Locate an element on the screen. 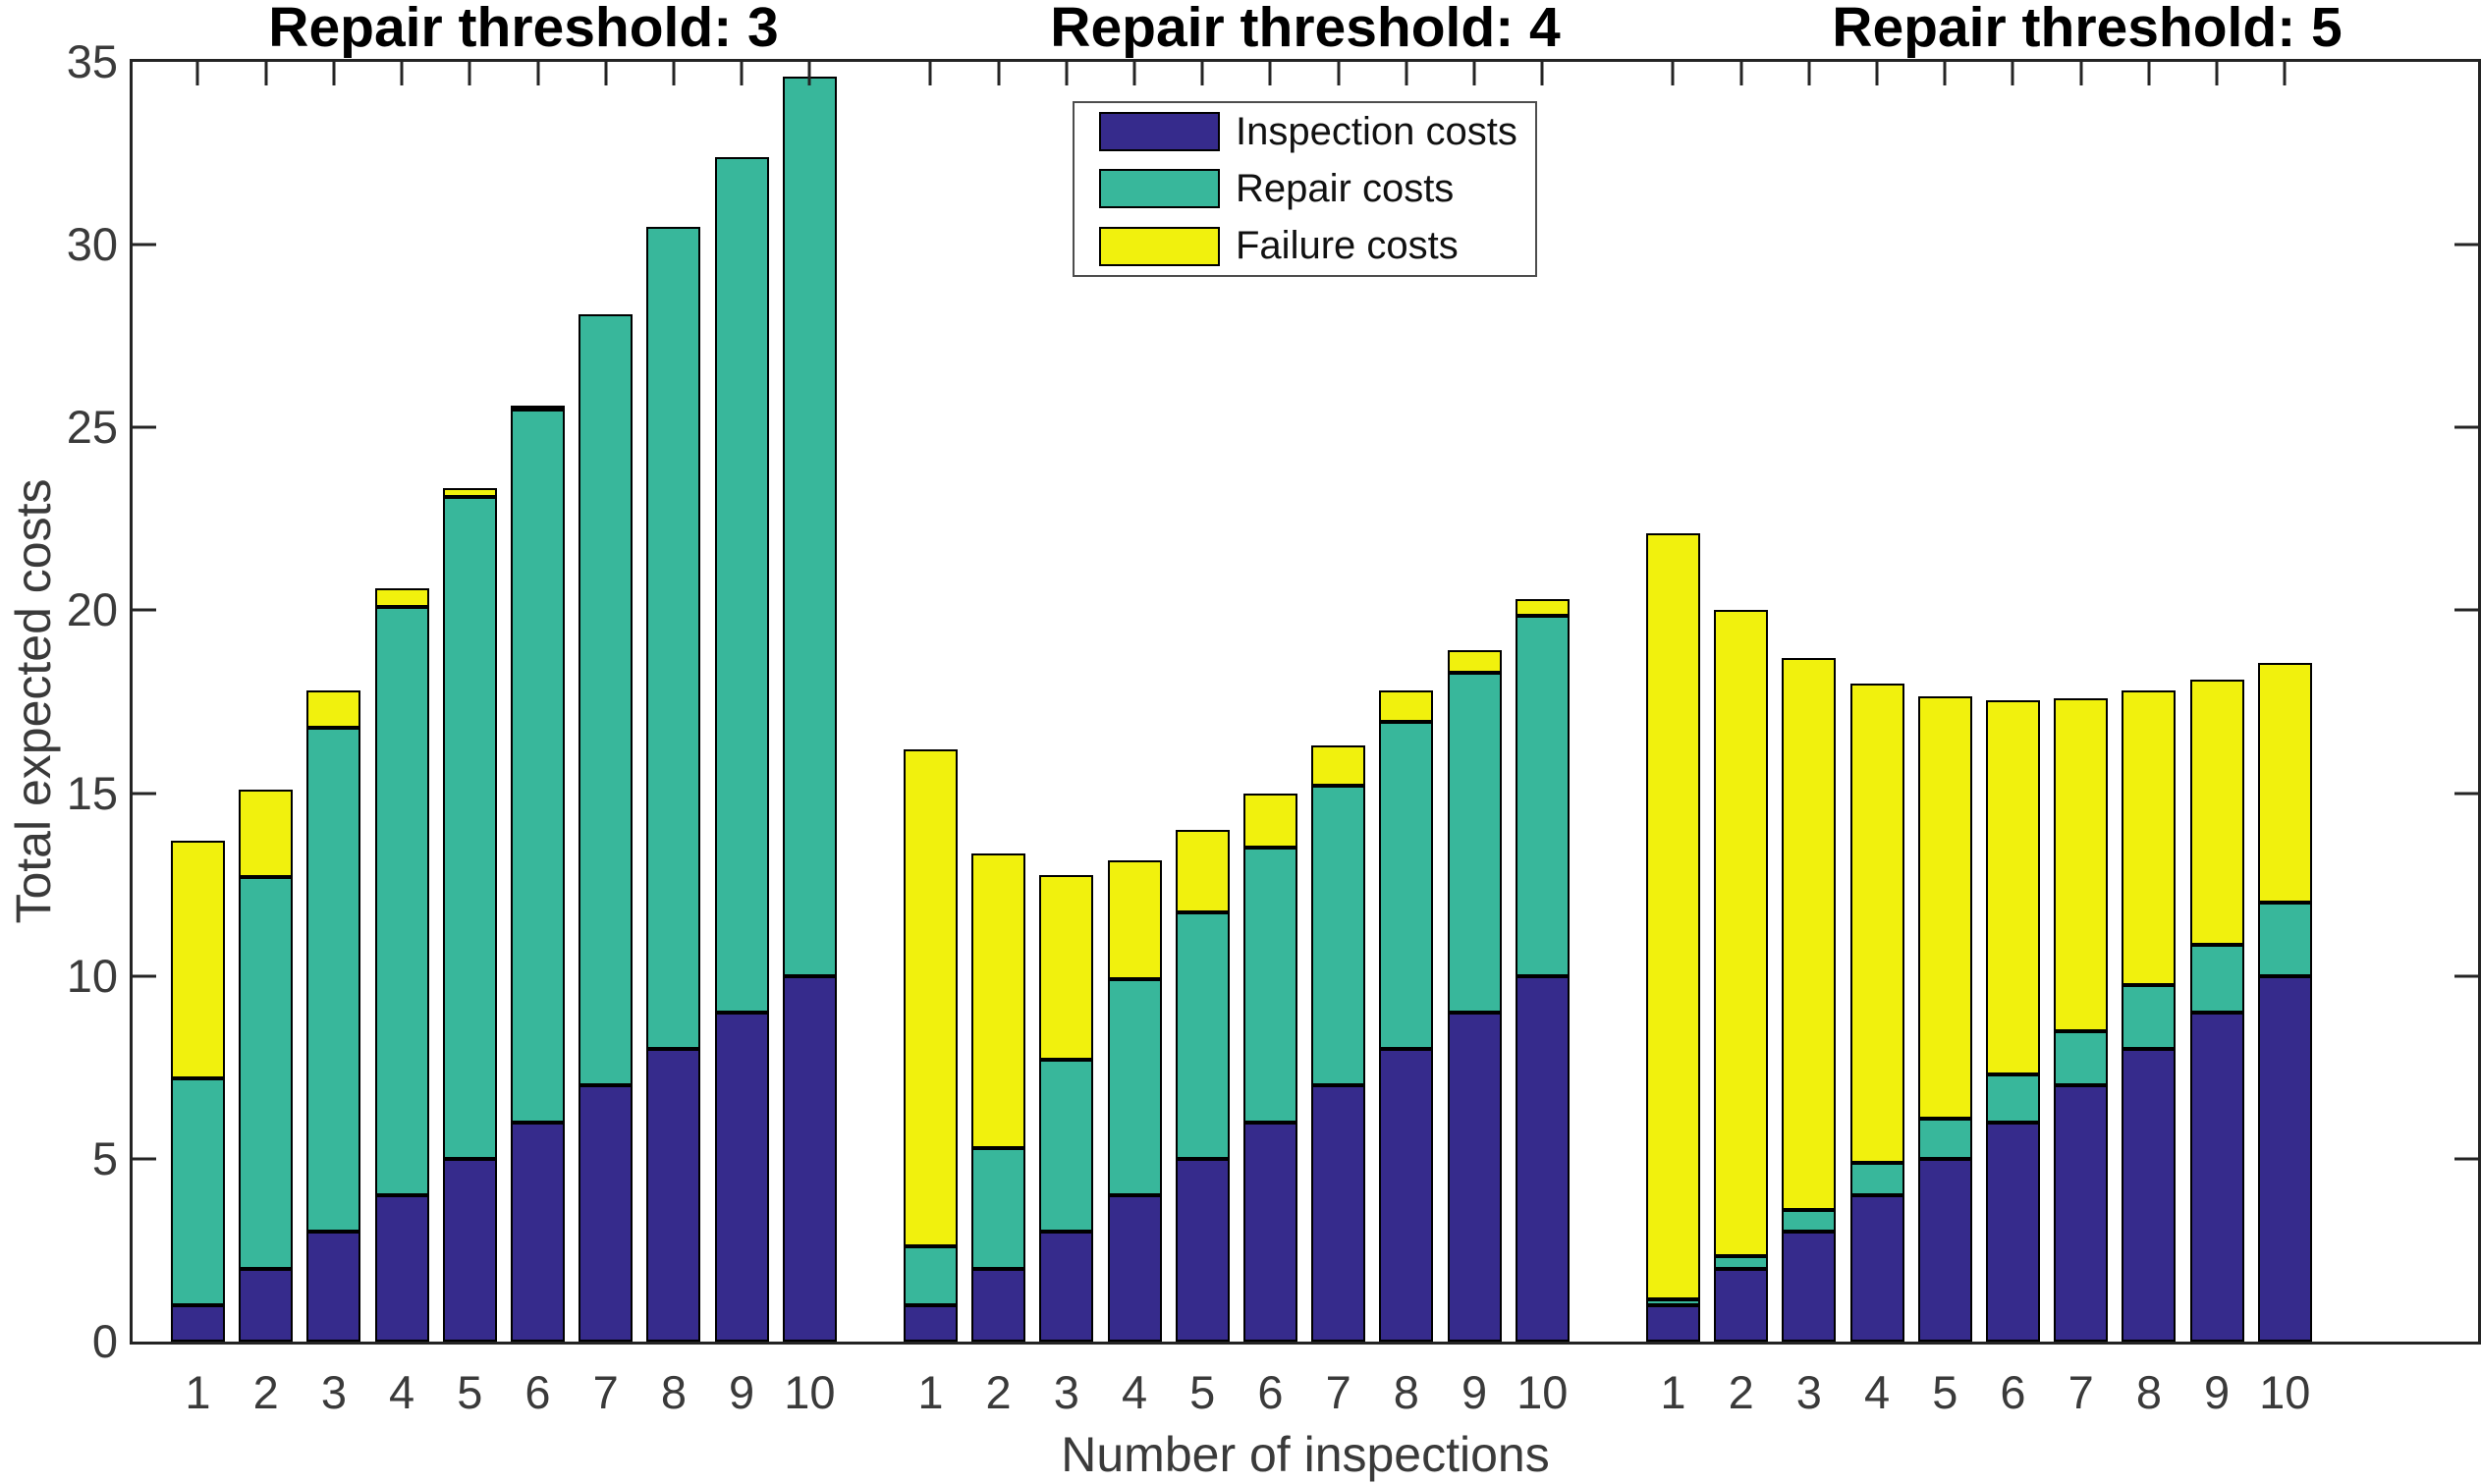 This screenshot has height=1484, width=2481. y-tick-label: 0 is located at coordinates (104, 1341).